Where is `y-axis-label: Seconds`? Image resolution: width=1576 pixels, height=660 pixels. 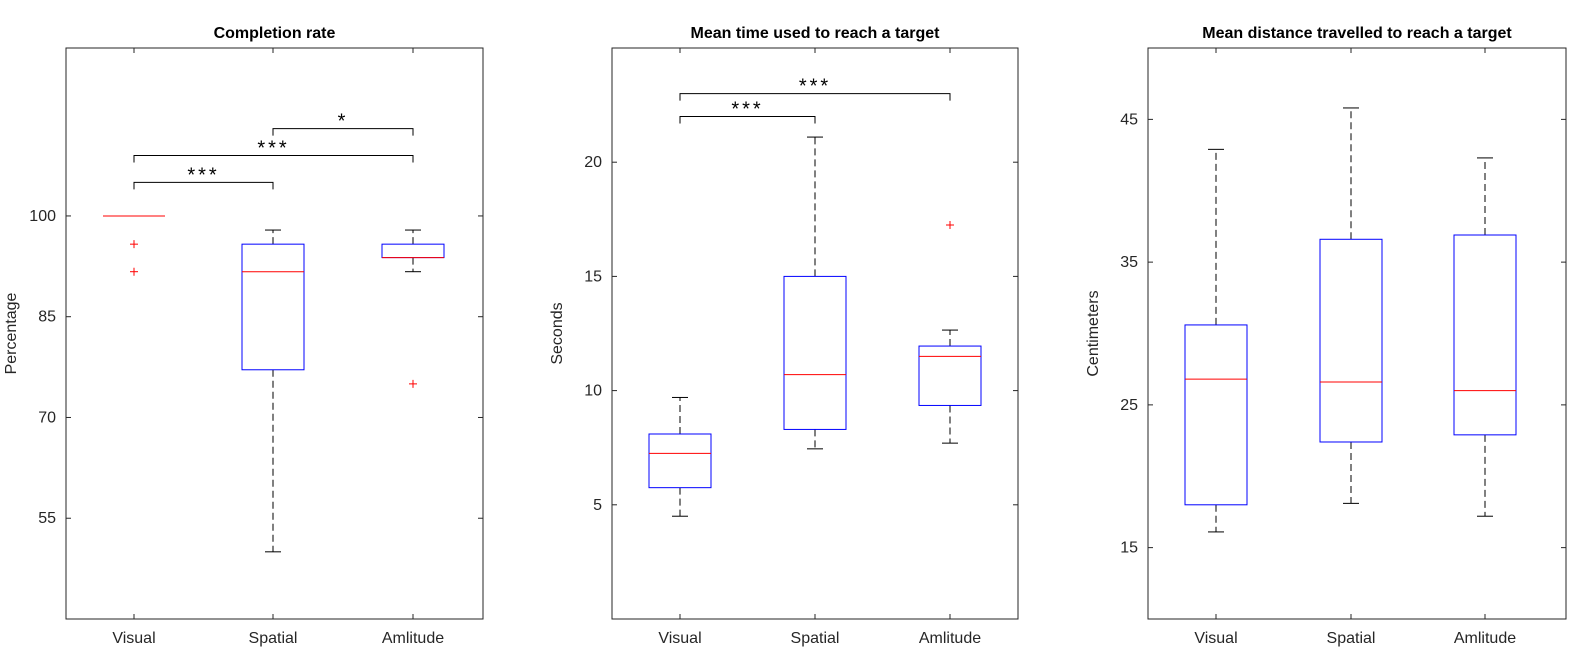
y-axis-label: Seconds is located at coordinates (557, 333).